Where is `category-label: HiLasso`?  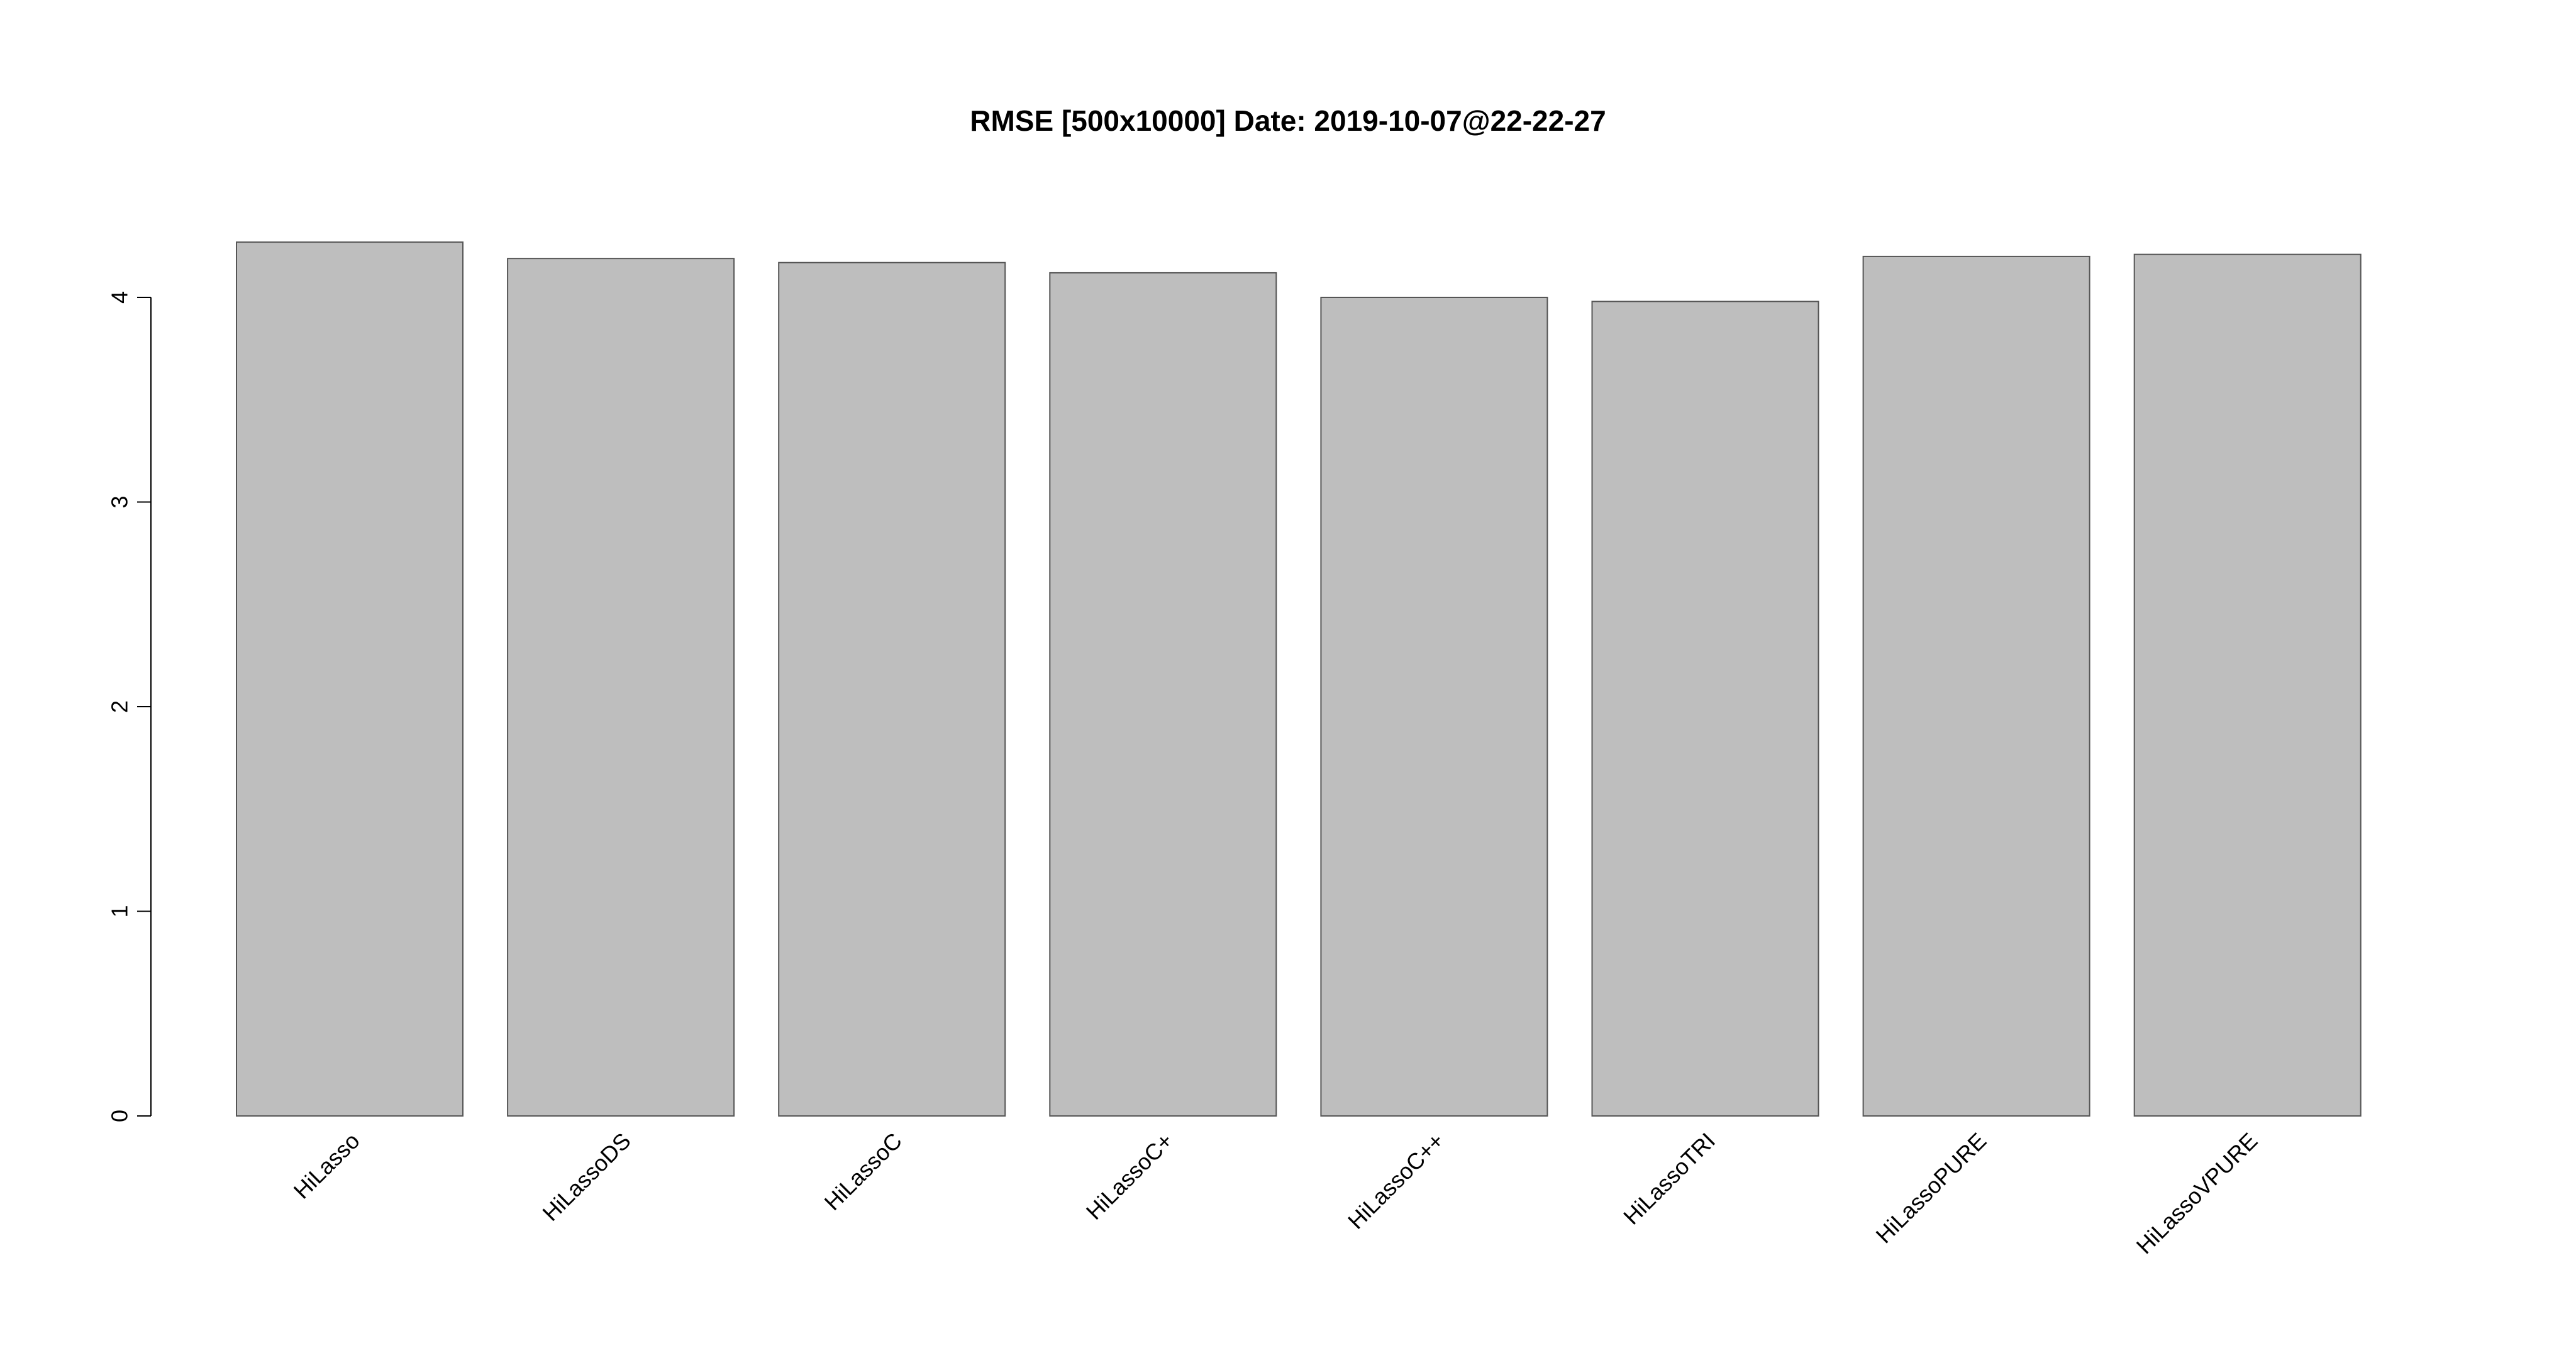
category-label: HiLasso is located at coordinates (327, 1166).